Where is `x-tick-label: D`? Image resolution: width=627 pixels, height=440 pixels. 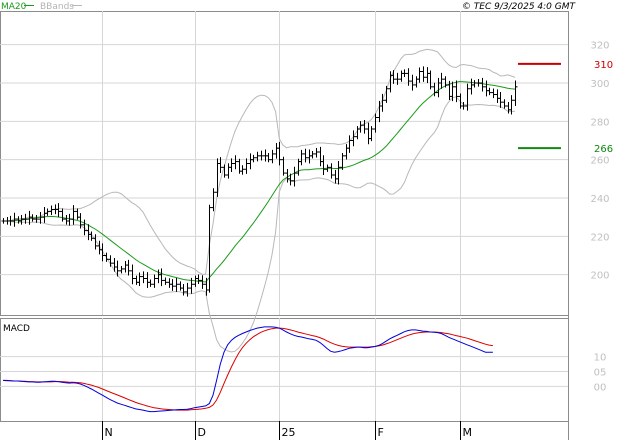
x-tick-label: D is located at coordinates (202, 432).